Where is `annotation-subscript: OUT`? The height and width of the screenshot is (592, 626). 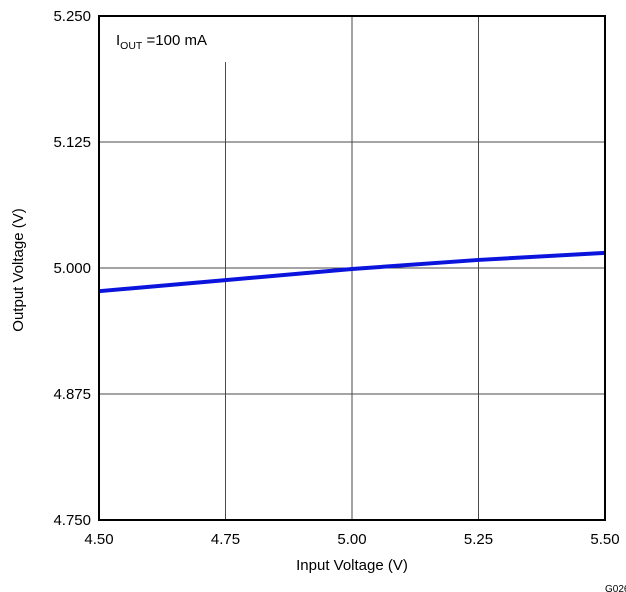
annotation-subscript: OUT is located at coordinates (131, 46).